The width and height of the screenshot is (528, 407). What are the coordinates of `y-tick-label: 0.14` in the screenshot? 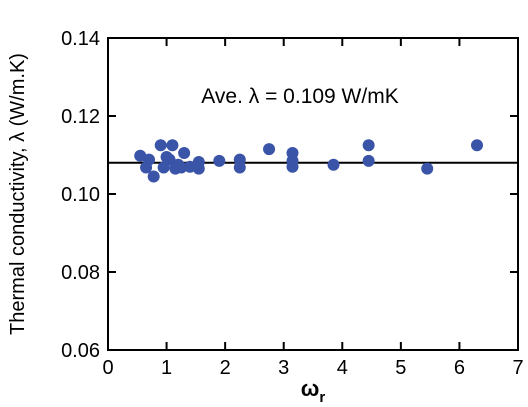 It's located at (80, 39).